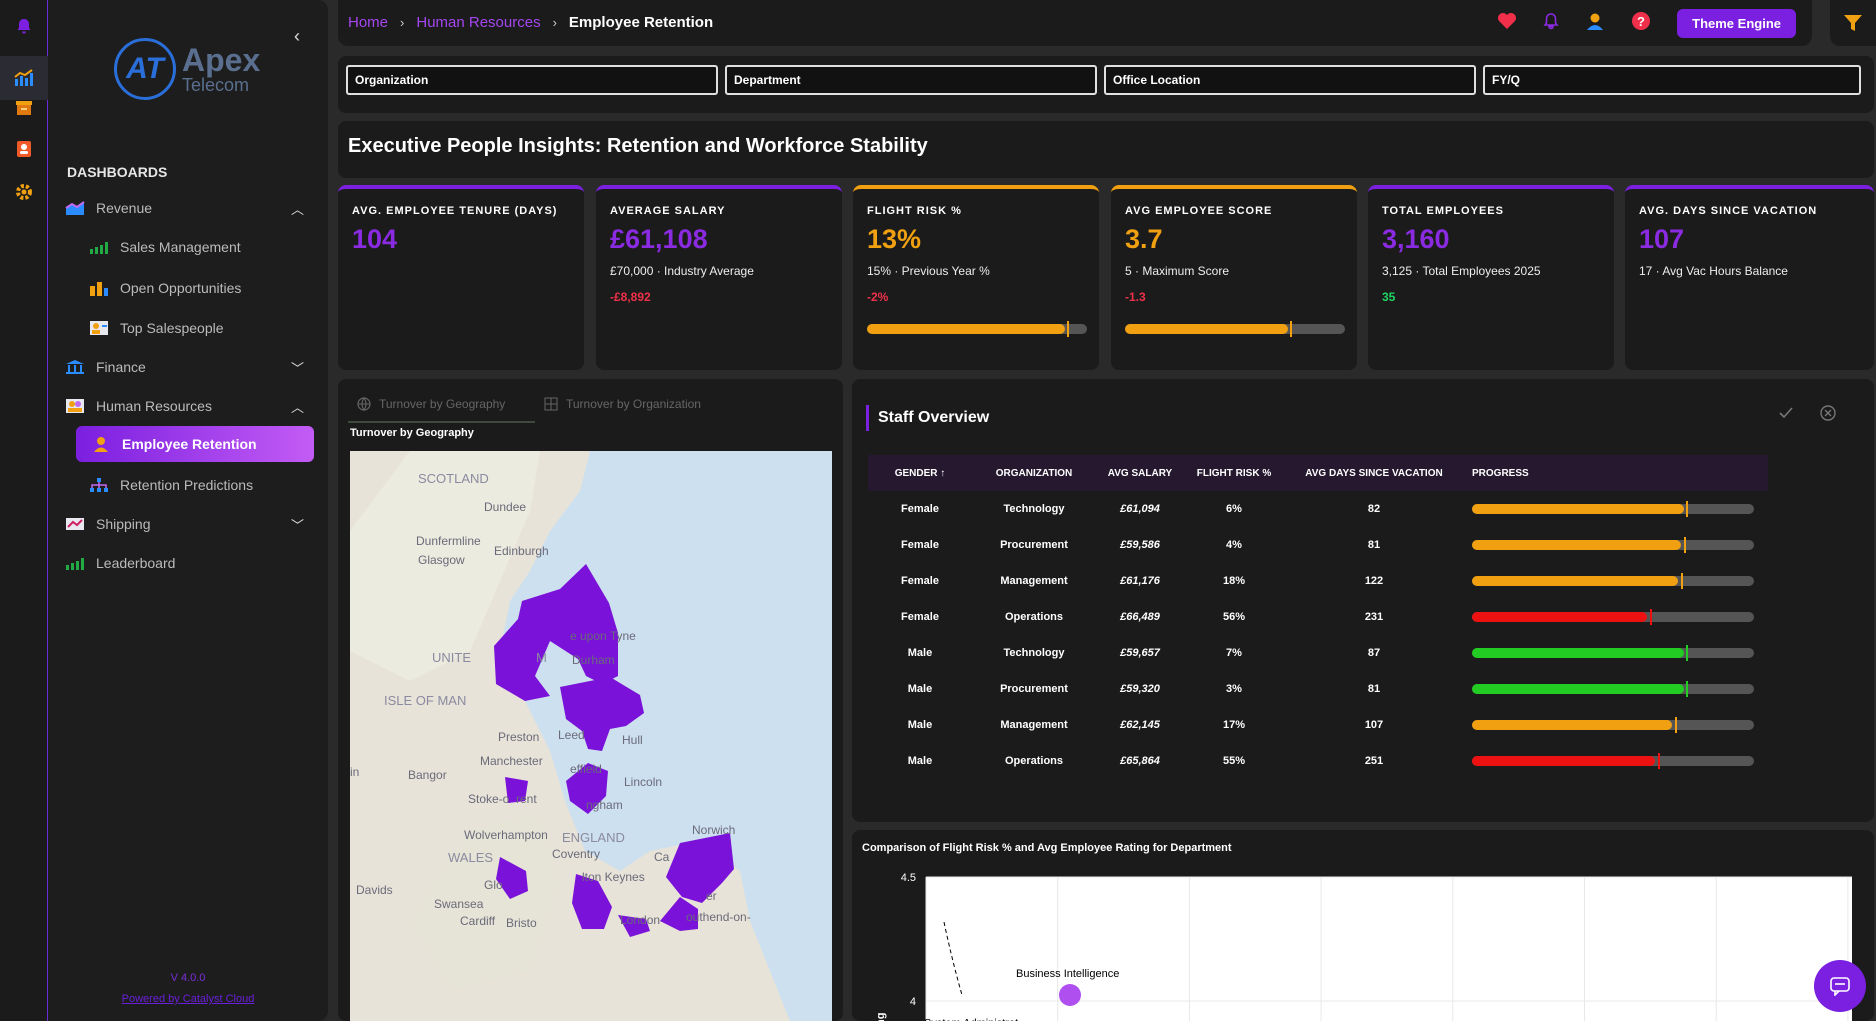 The height and width of the screenshot is (1021, 1876). I want to click on sidebar-item-label: Shipping, so click(123, 524).